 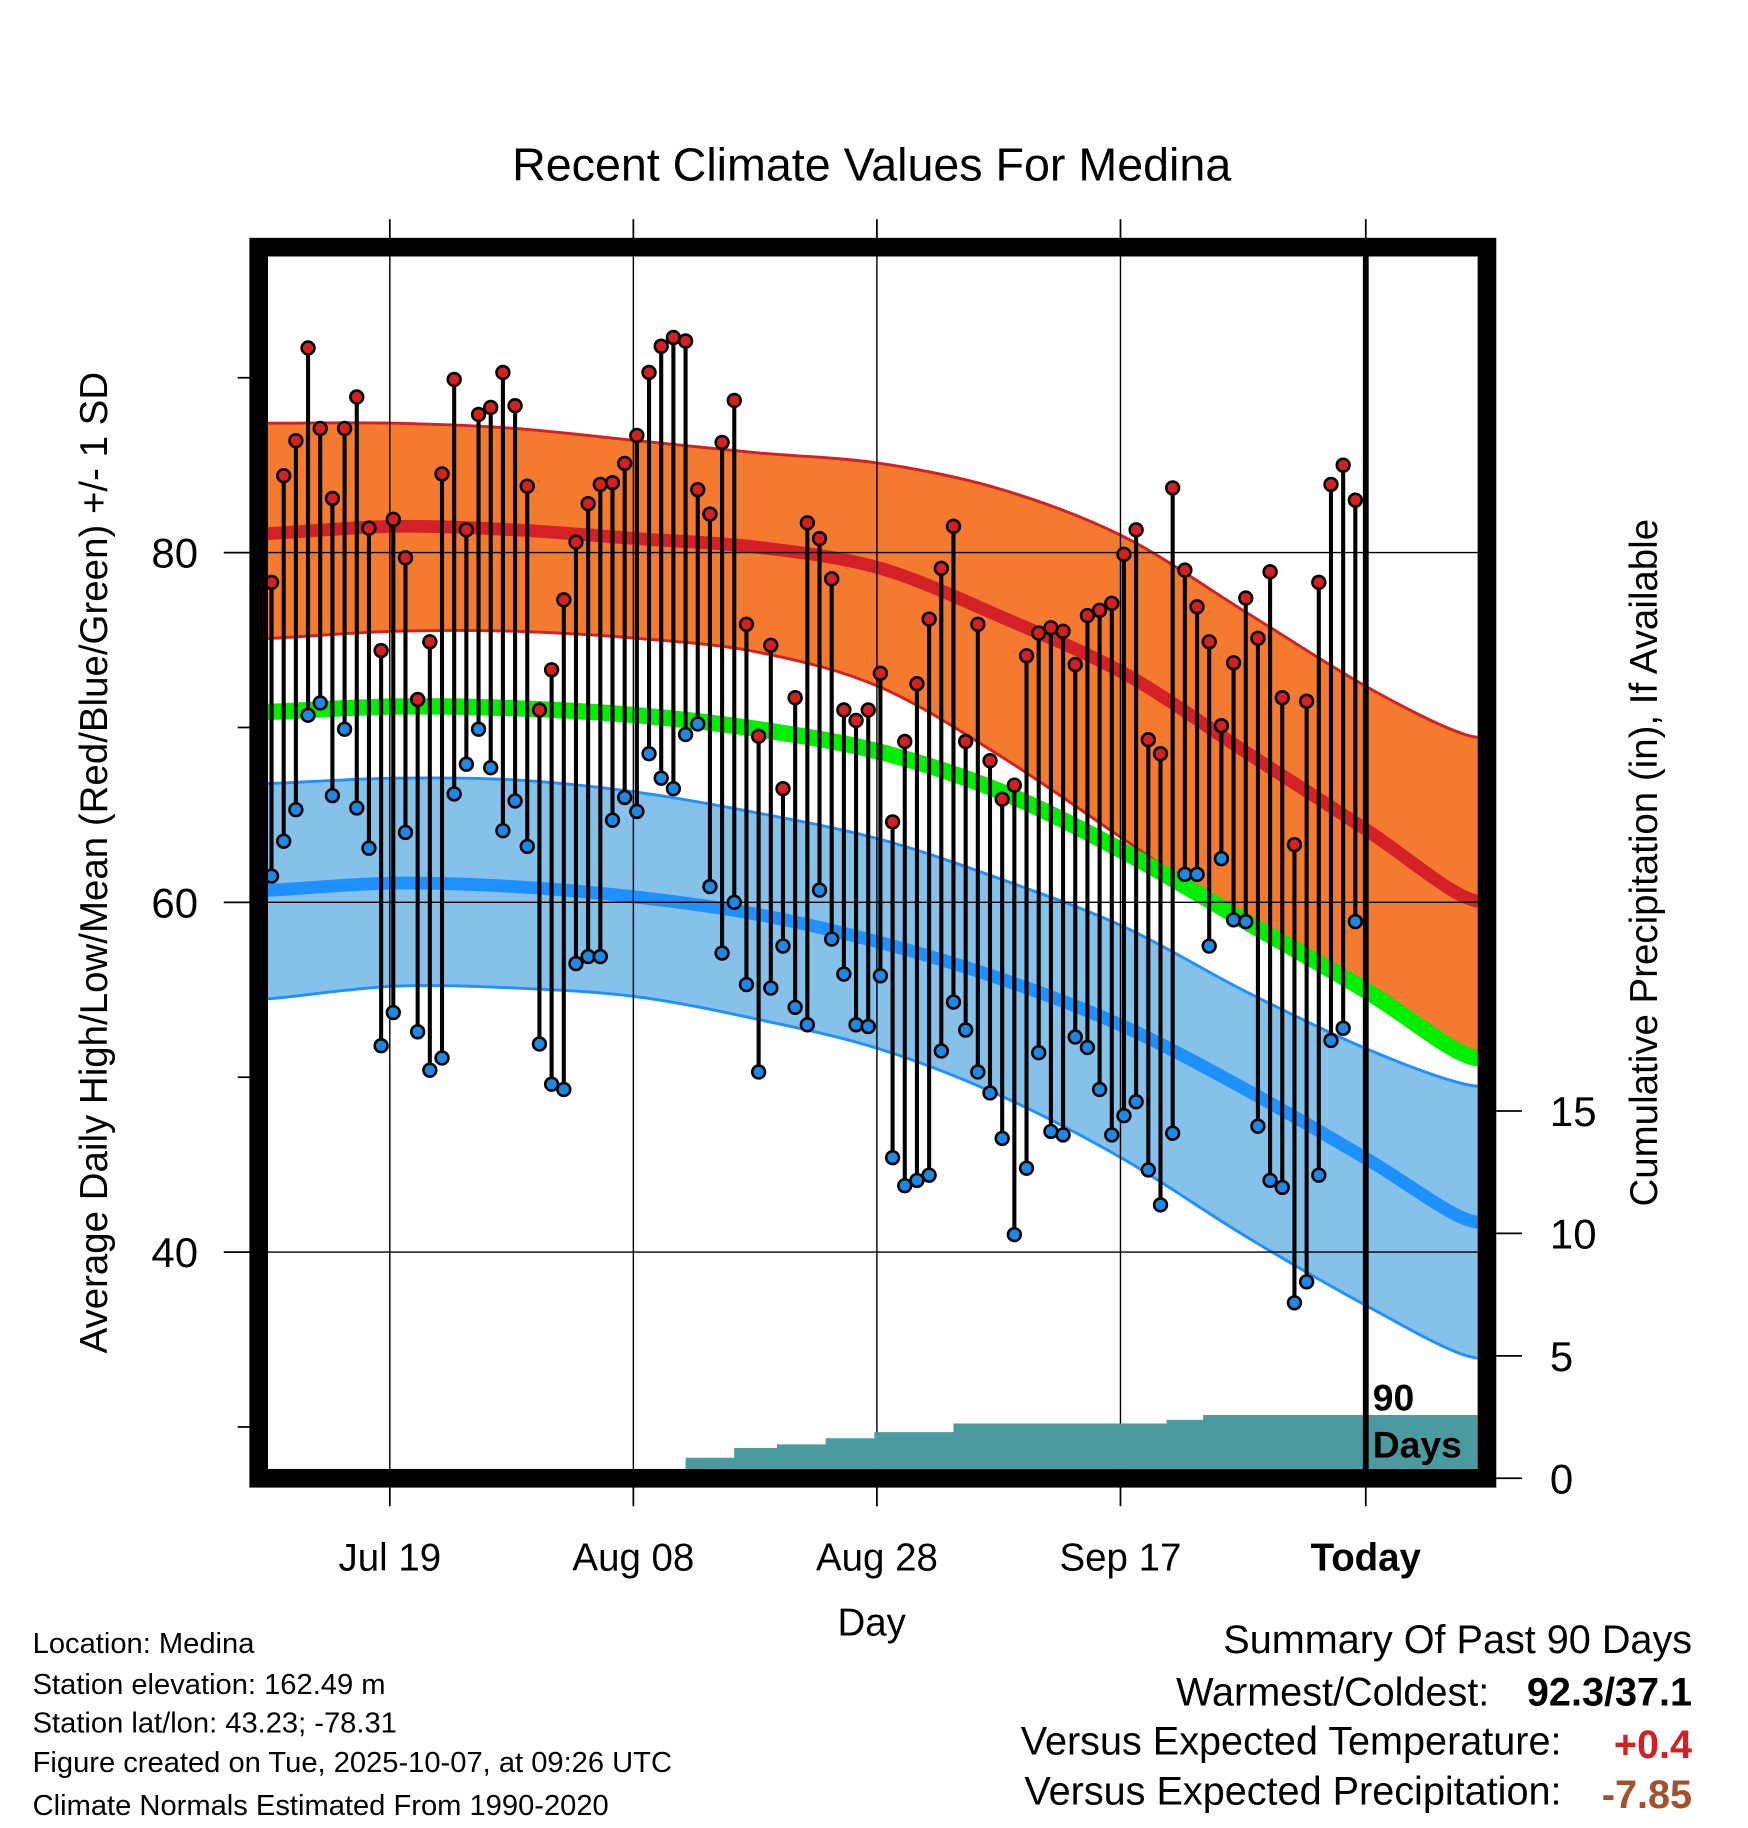 I want to click on location-text: Location: Medina, so click(x=144, y=1644).